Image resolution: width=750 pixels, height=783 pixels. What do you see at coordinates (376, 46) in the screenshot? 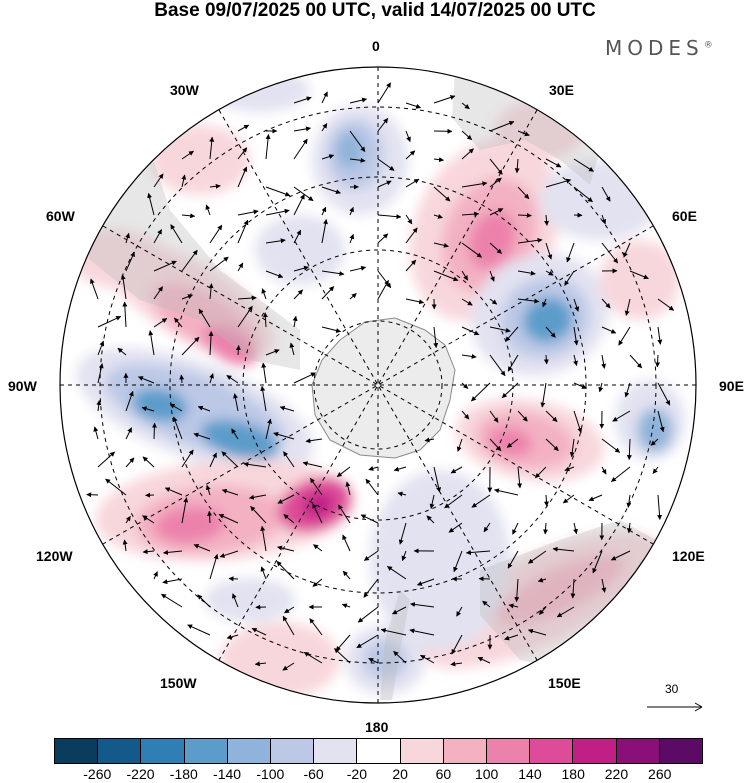
I see `label-lon-0: 0` at bounding box center [376, 46].